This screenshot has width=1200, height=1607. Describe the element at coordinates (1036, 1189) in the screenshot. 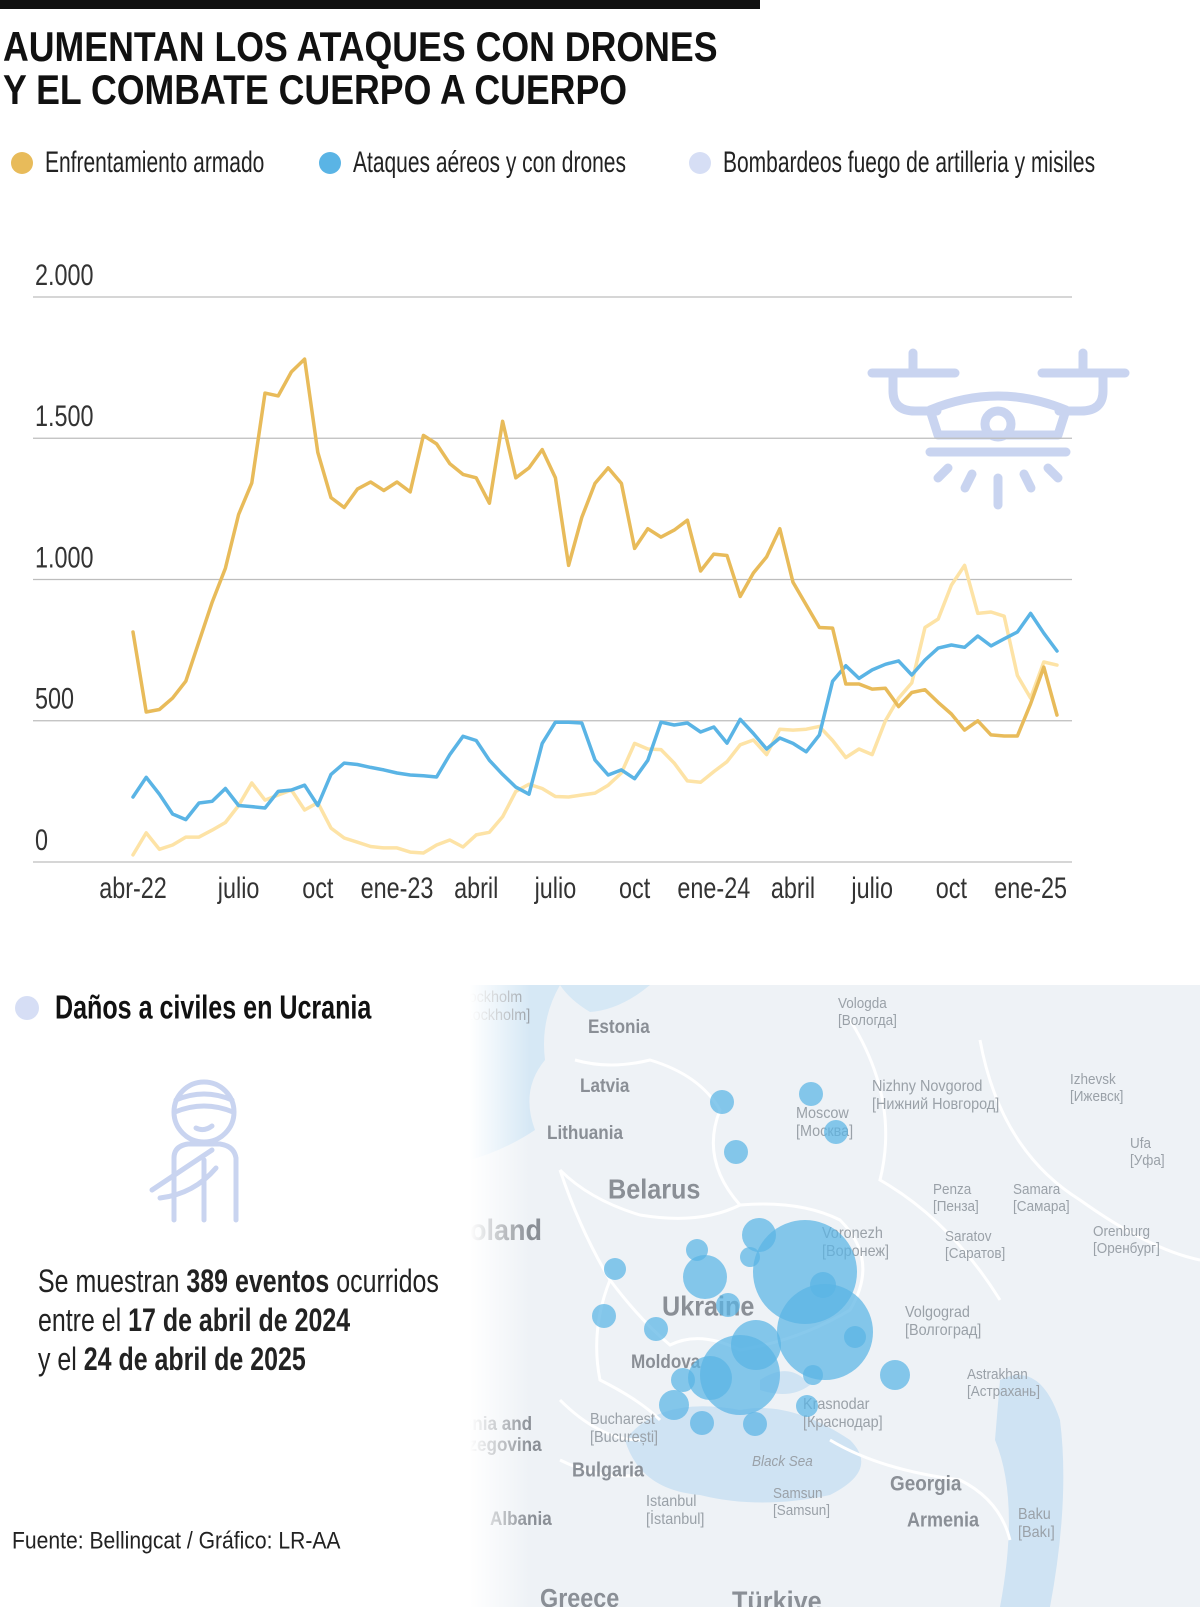

I see `map-label: Samara` at that location.